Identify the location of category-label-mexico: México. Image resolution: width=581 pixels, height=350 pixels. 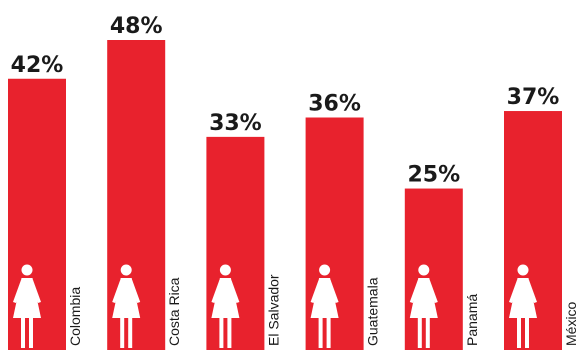
(571, 323).